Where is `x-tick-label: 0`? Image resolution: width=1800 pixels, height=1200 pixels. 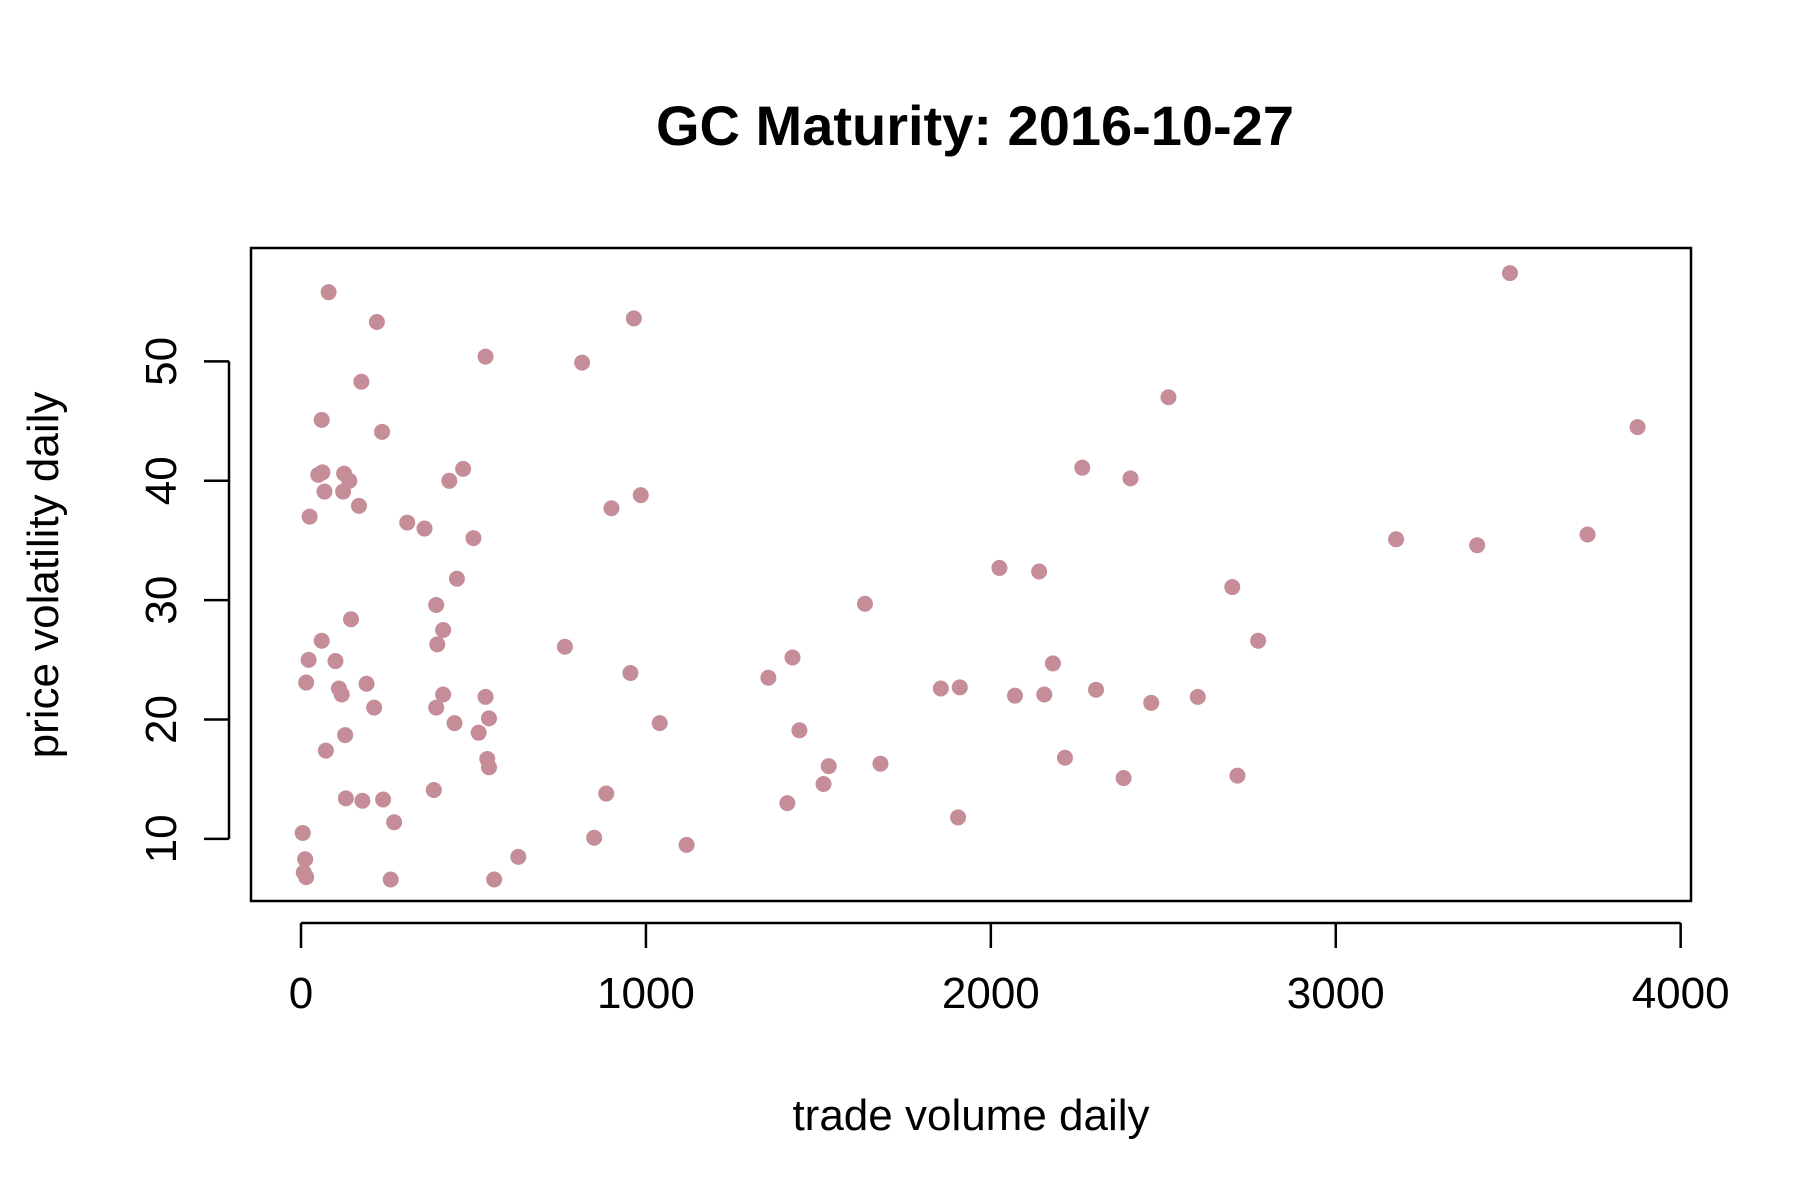 x-tick-label: 0 is located at coordinates (301, 993).